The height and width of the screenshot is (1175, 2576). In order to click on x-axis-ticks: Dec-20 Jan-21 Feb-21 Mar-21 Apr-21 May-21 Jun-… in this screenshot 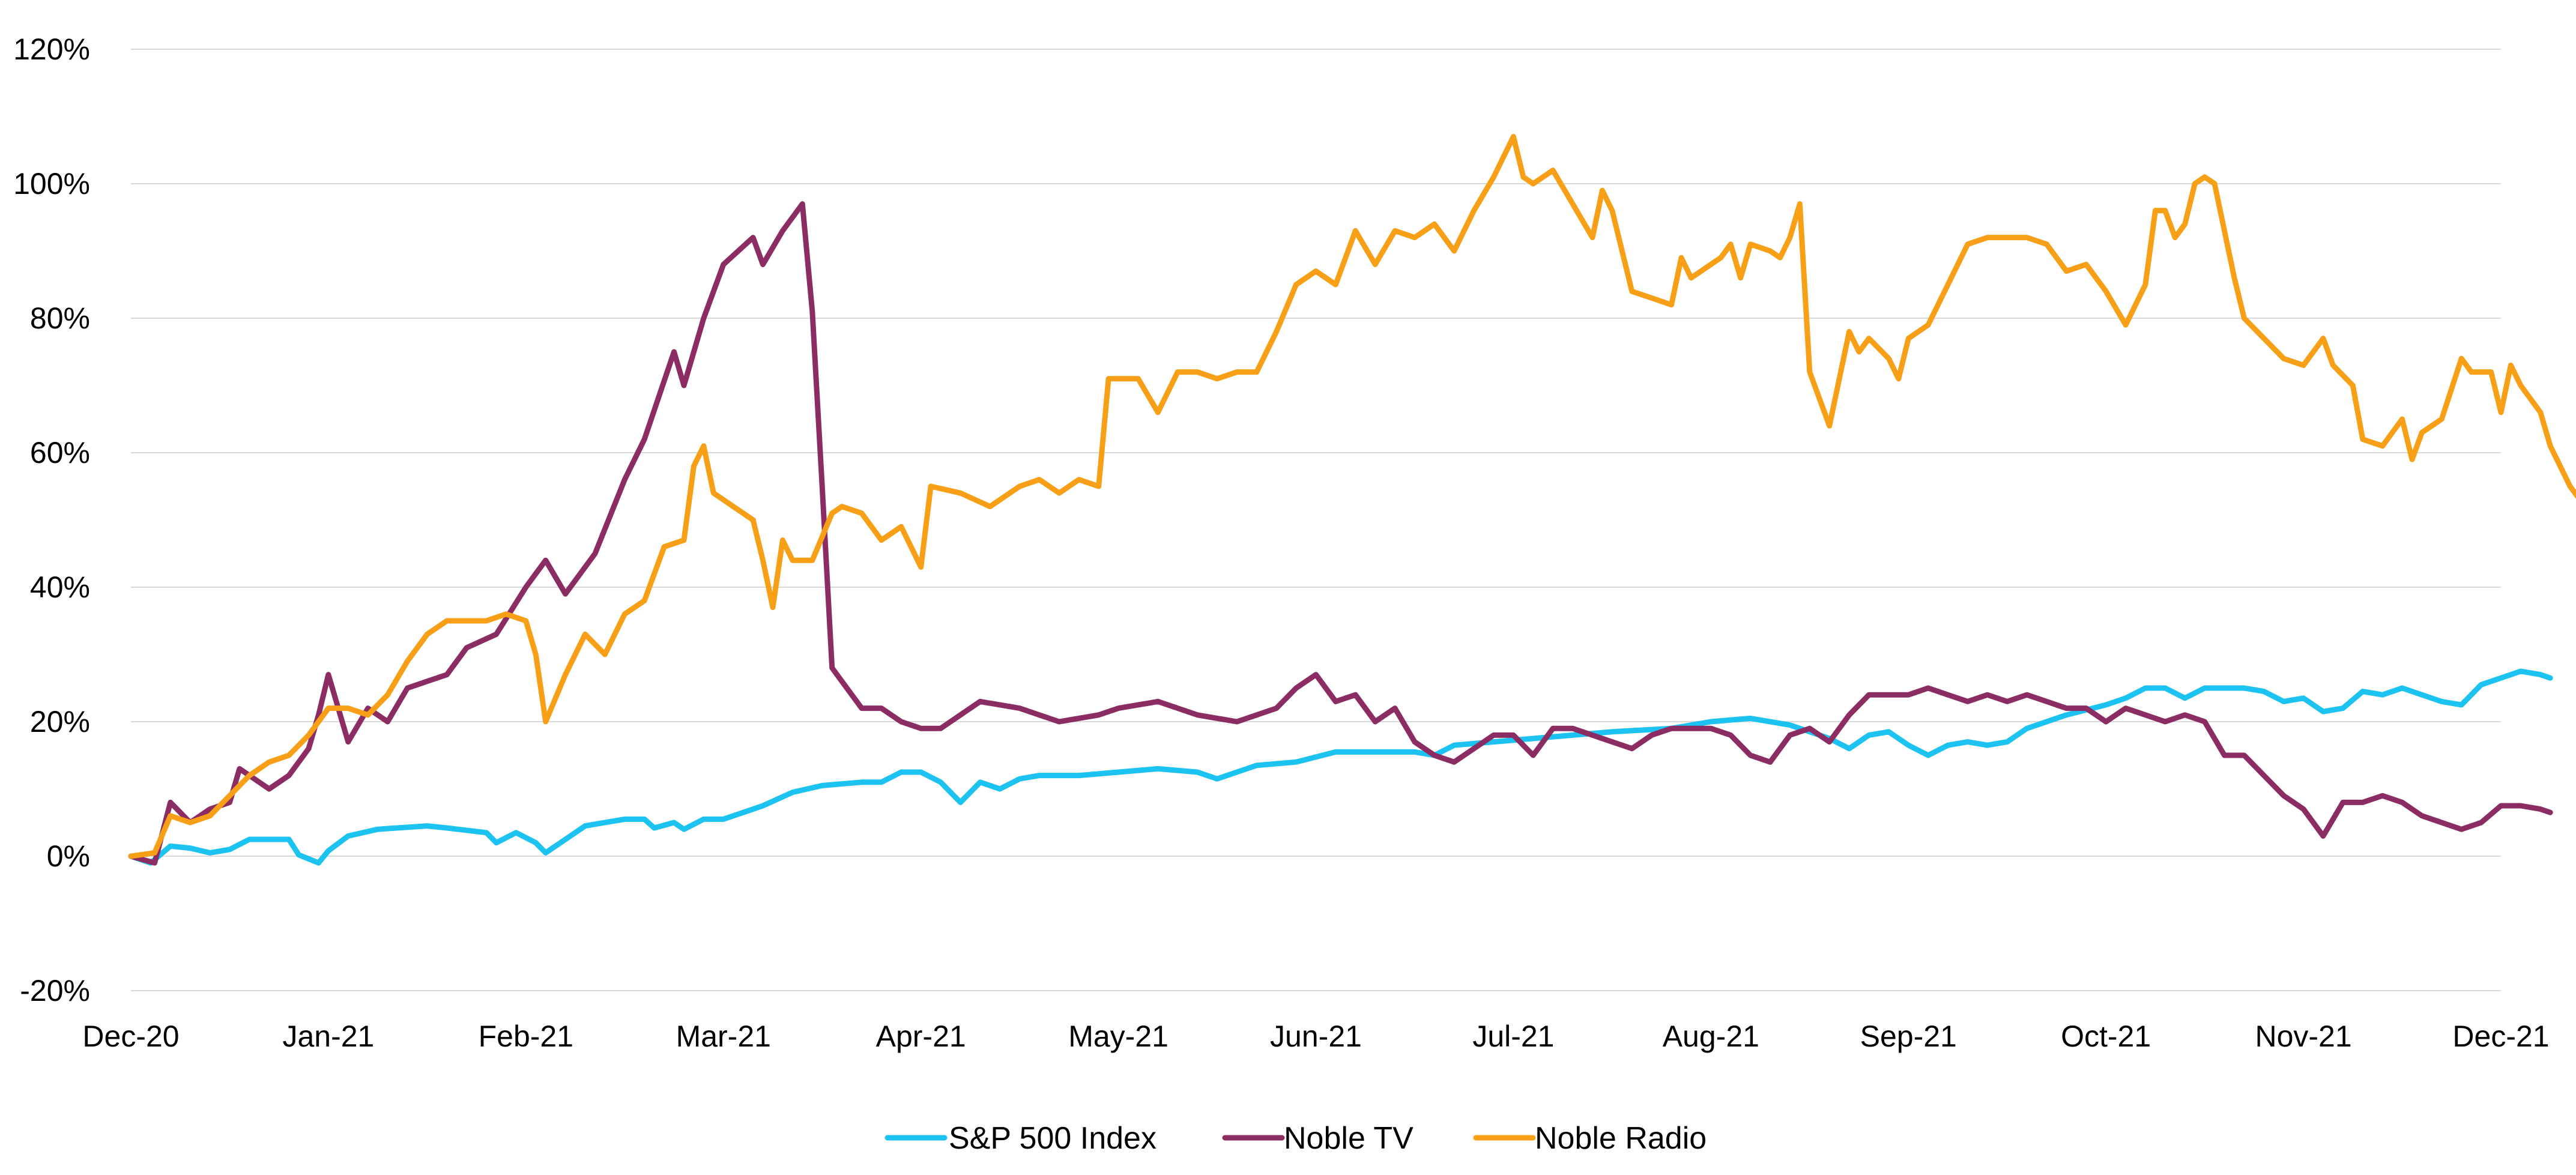, I will do `click(1315, 1036)`.